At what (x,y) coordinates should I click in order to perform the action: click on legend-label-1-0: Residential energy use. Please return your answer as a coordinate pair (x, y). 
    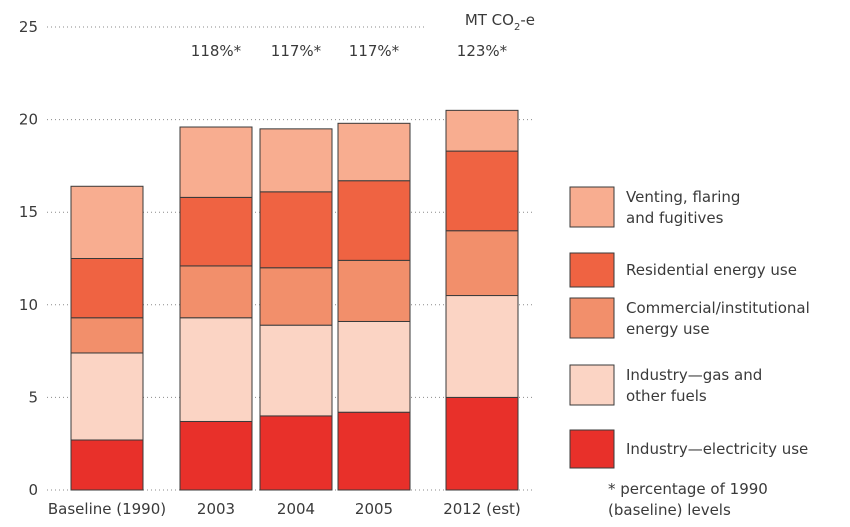
    Looking at the image, I should click on (711, 270).